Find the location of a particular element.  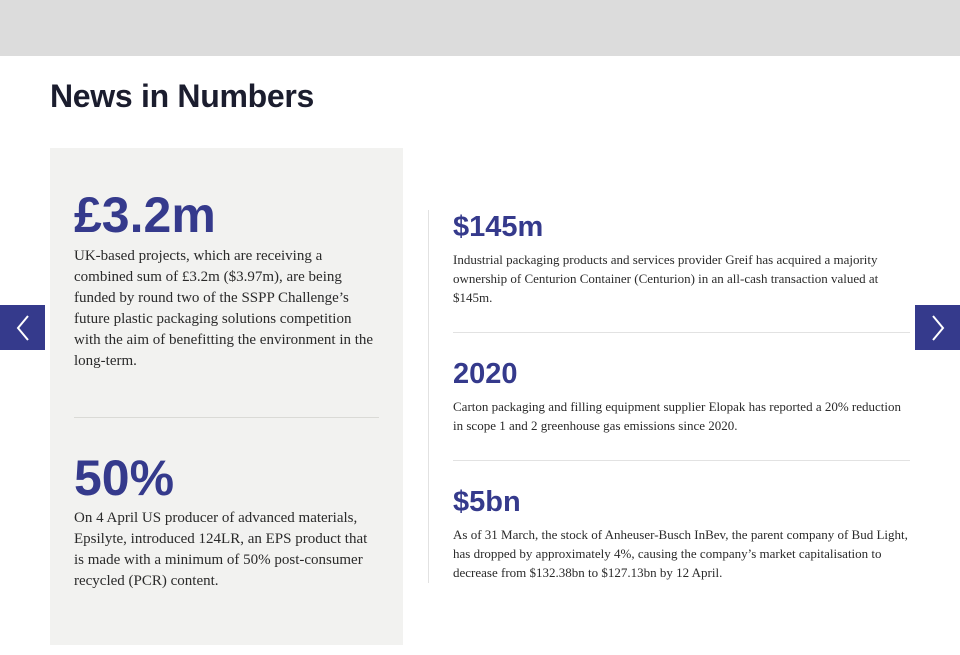

carousel-prev-button is located at coordinates (22, 327).